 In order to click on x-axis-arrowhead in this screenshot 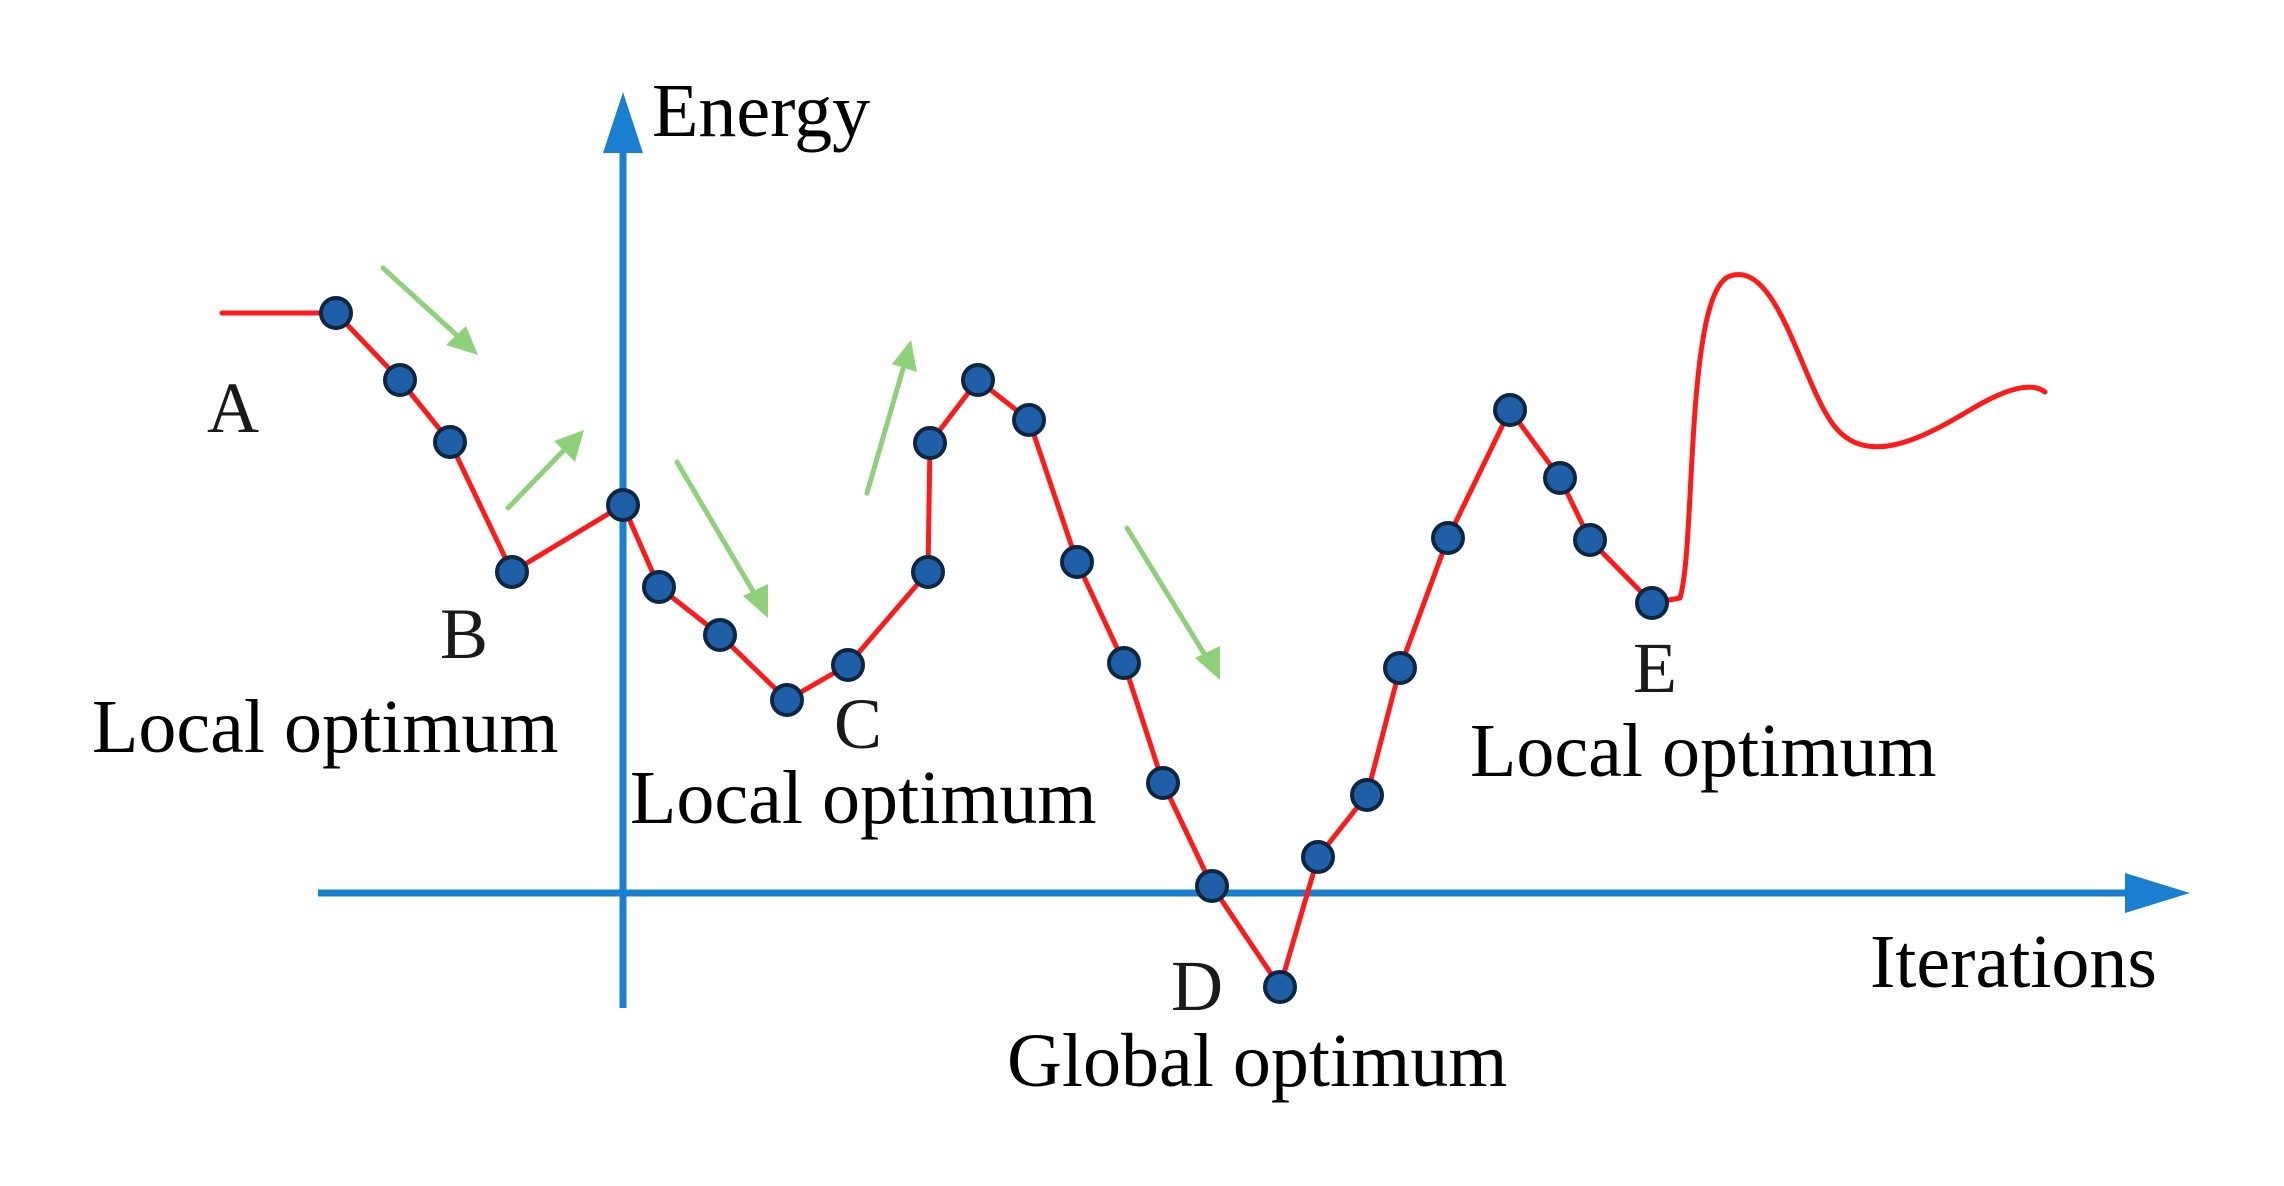, I will do `click(2157, 893)`.